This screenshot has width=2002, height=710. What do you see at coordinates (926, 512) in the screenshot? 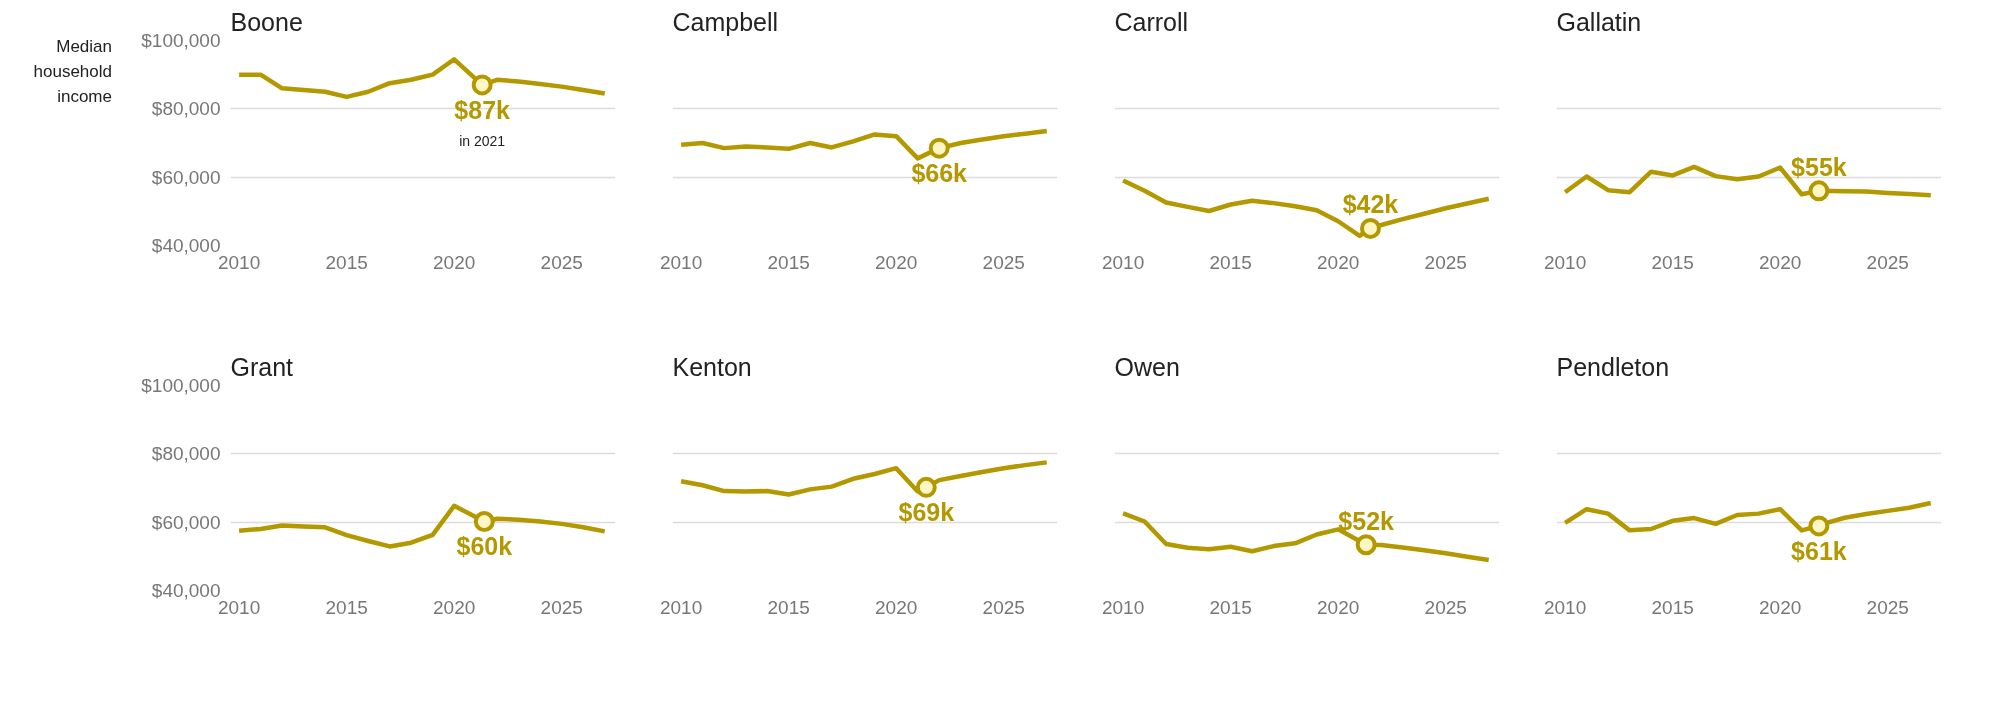
I see `annotation: $69k` at bounding box center [926, 512].